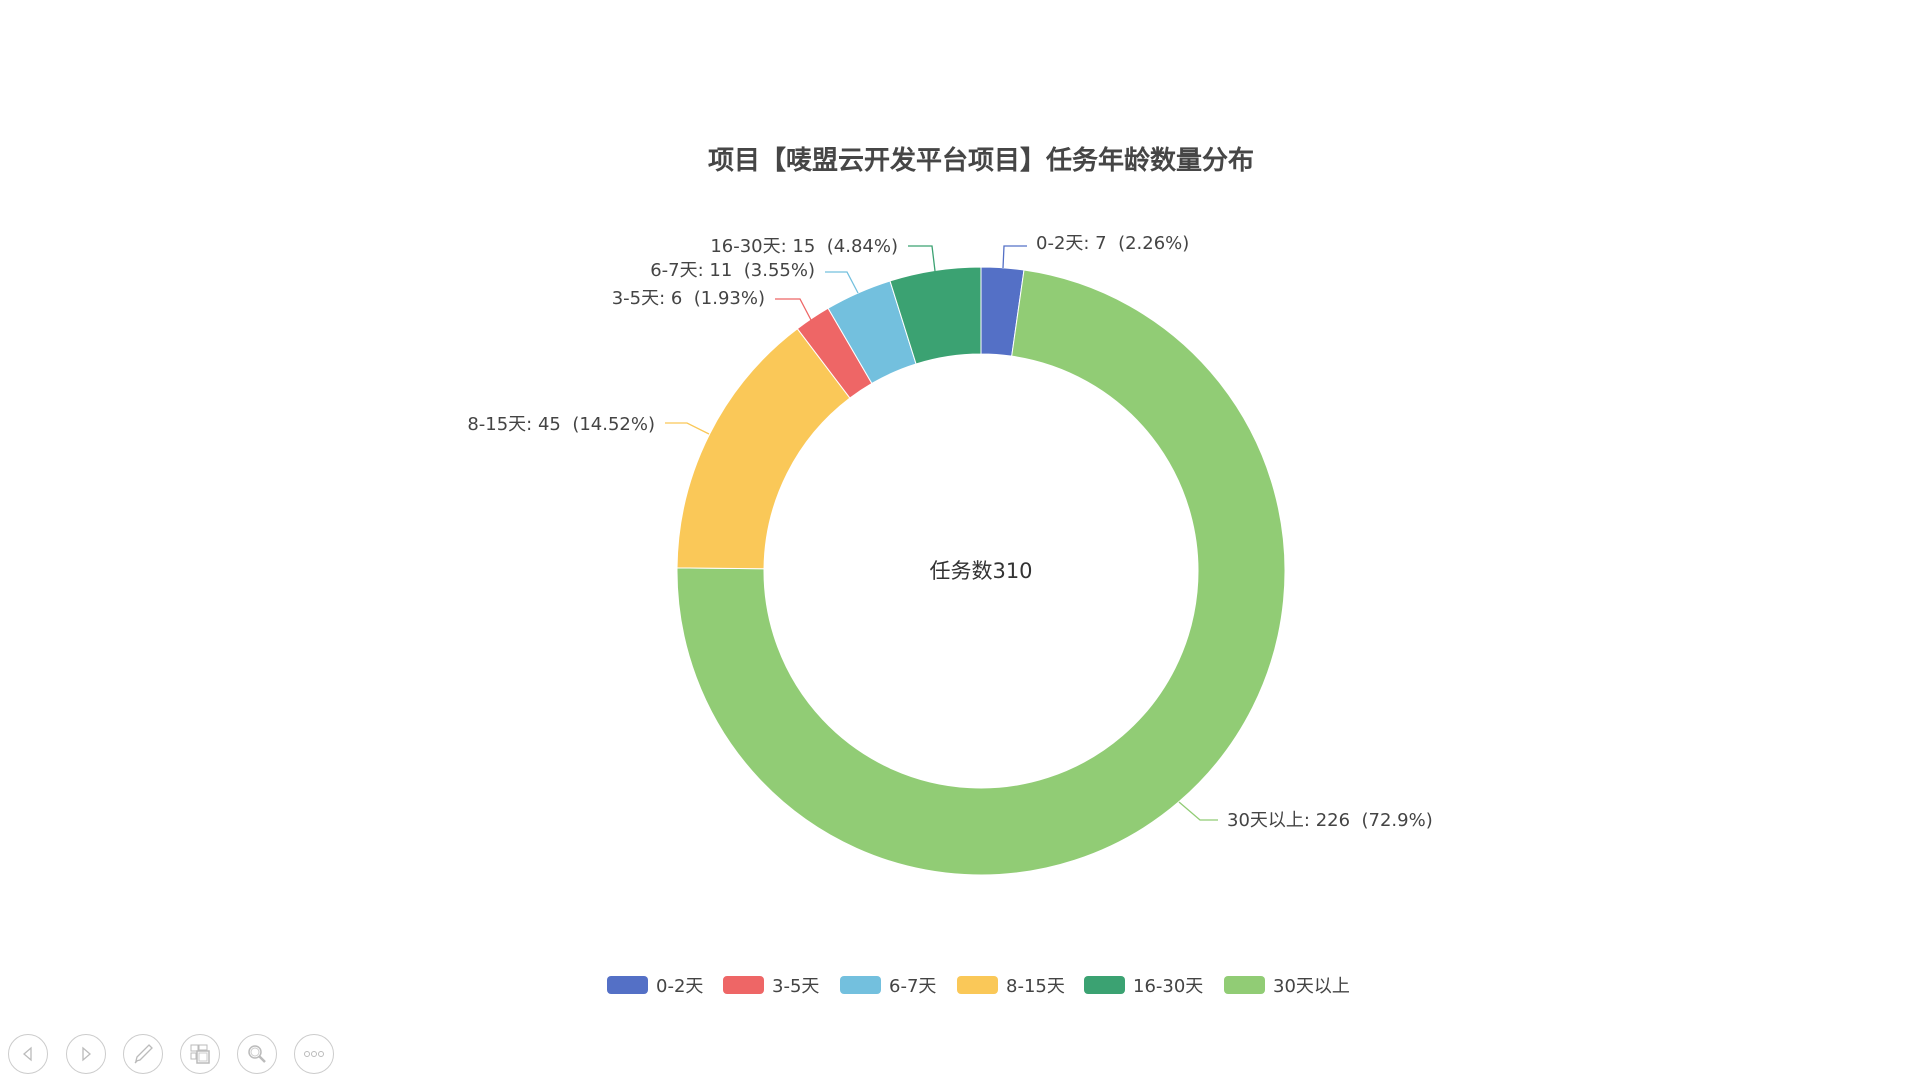 The image size is (1920, 1080). I want to click on legend-item-0-2天: 0-2天, so click(655, 986).